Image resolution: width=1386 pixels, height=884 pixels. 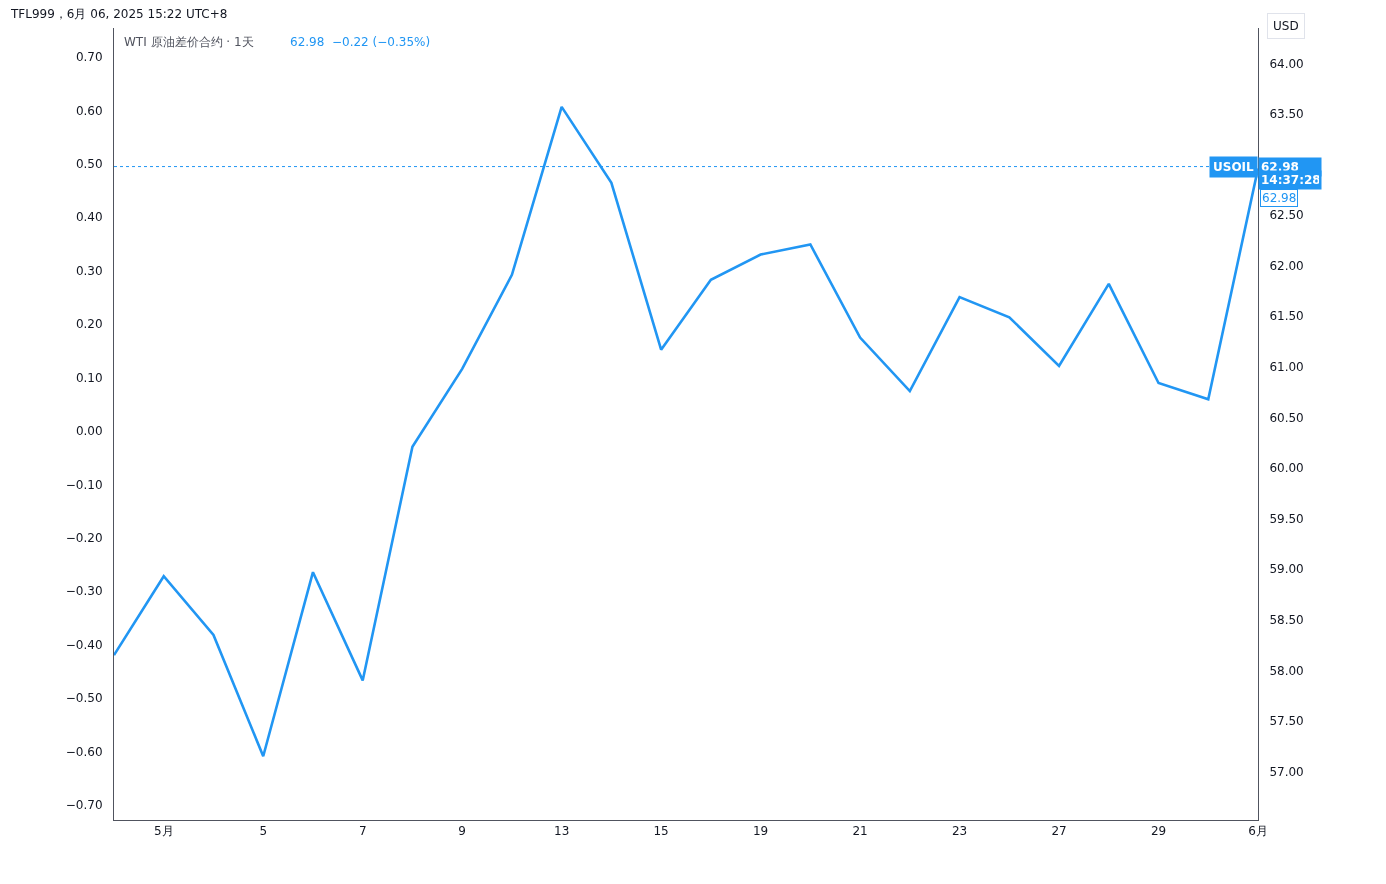 What do you see at coordinates (1286, 771) in the screenshot?
I see `y2-tick-label: 57.00` at bounding box center [1286, 771].